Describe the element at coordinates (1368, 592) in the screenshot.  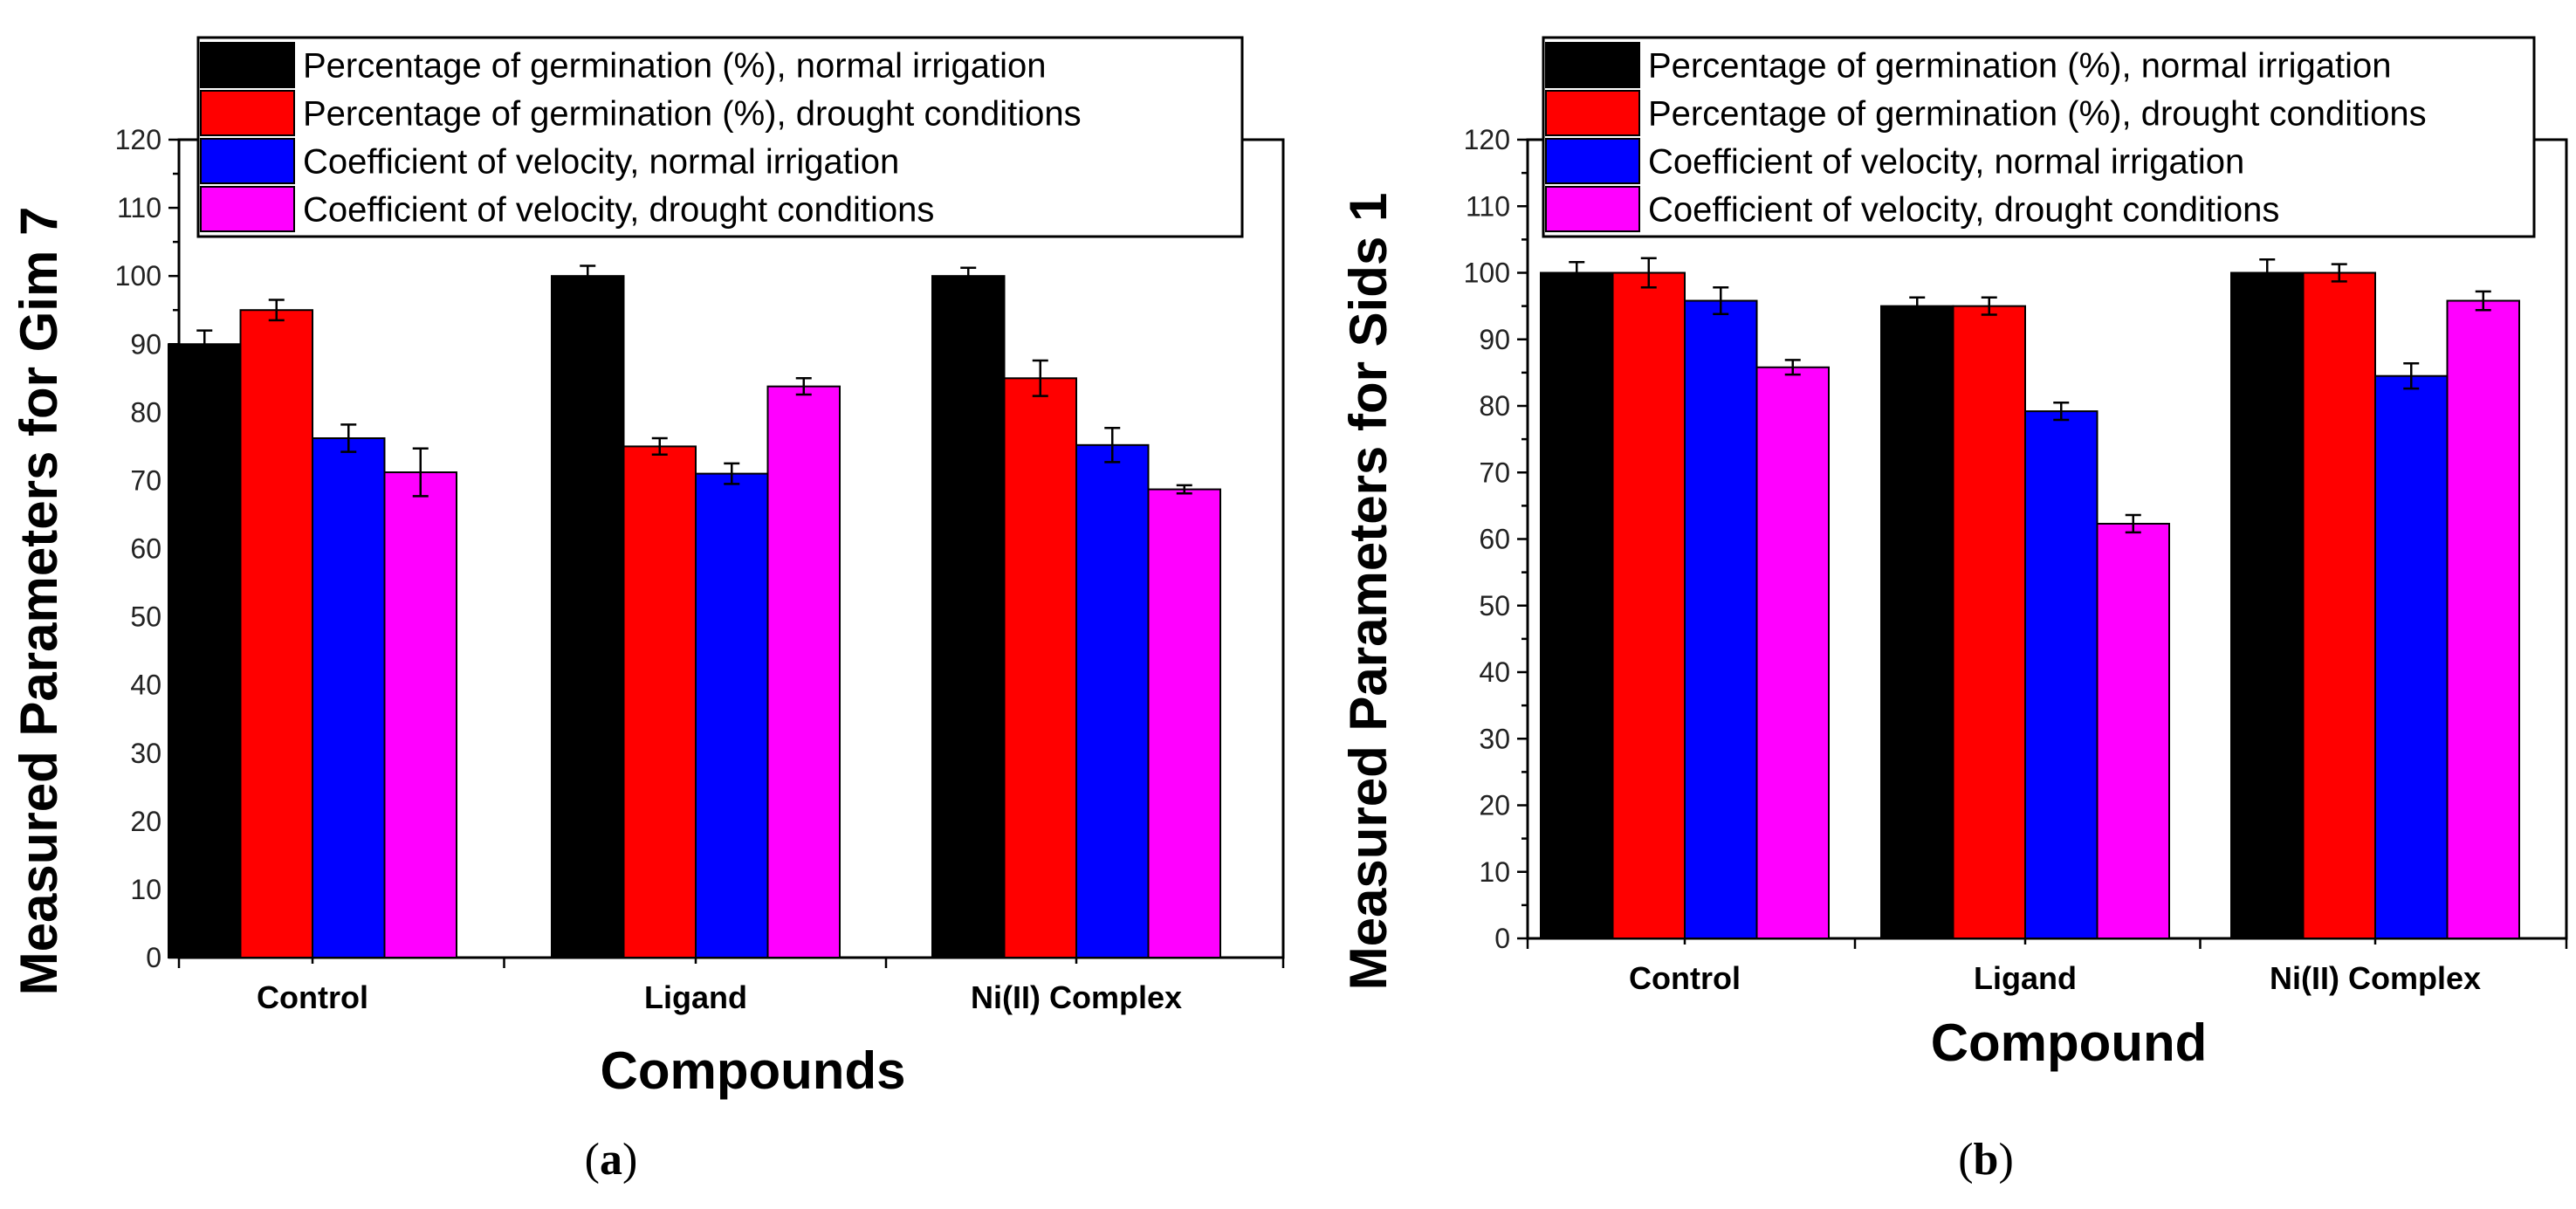
I see `y-axis-title: Measured Parameters for Sids 1` at that location.